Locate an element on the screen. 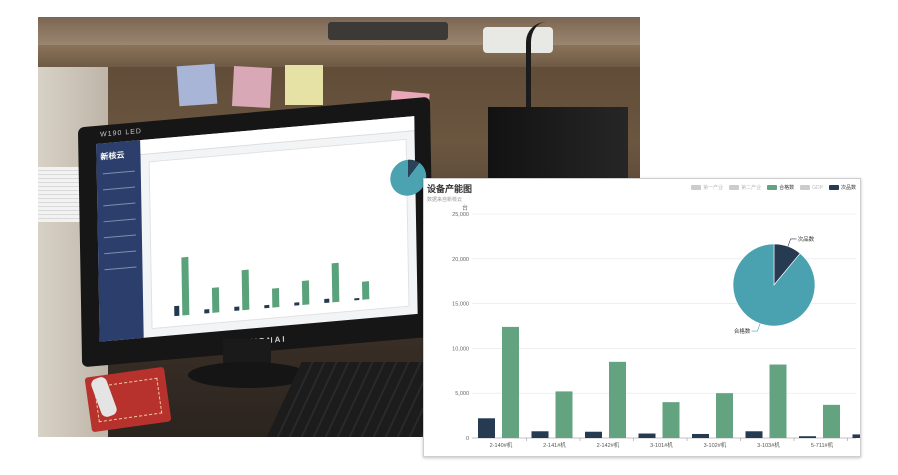 Image resolution: width=898 pixels, height=475 pixels. legend-label: 次品数 is located at coordinates (848, 188).